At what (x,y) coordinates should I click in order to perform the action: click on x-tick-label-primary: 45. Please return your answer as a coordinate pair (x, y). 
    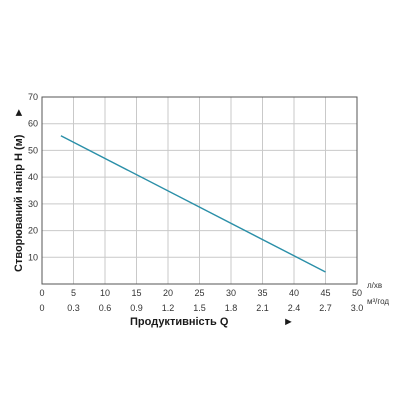
    Looking at the image, I should click on (325, 293).